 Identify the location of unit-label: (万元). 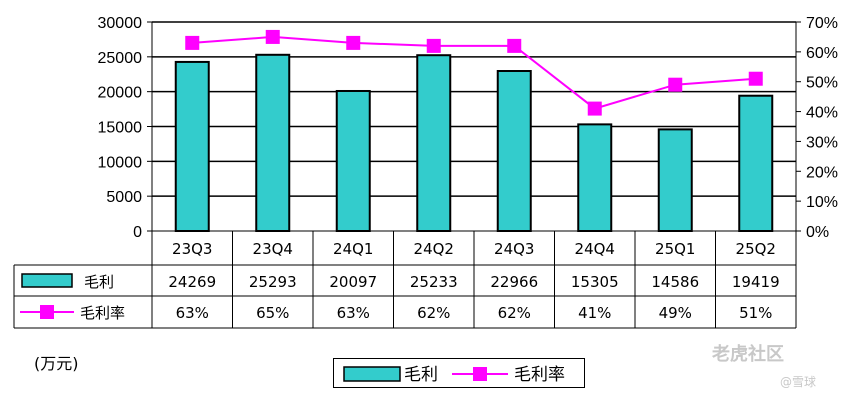
(56, 363).